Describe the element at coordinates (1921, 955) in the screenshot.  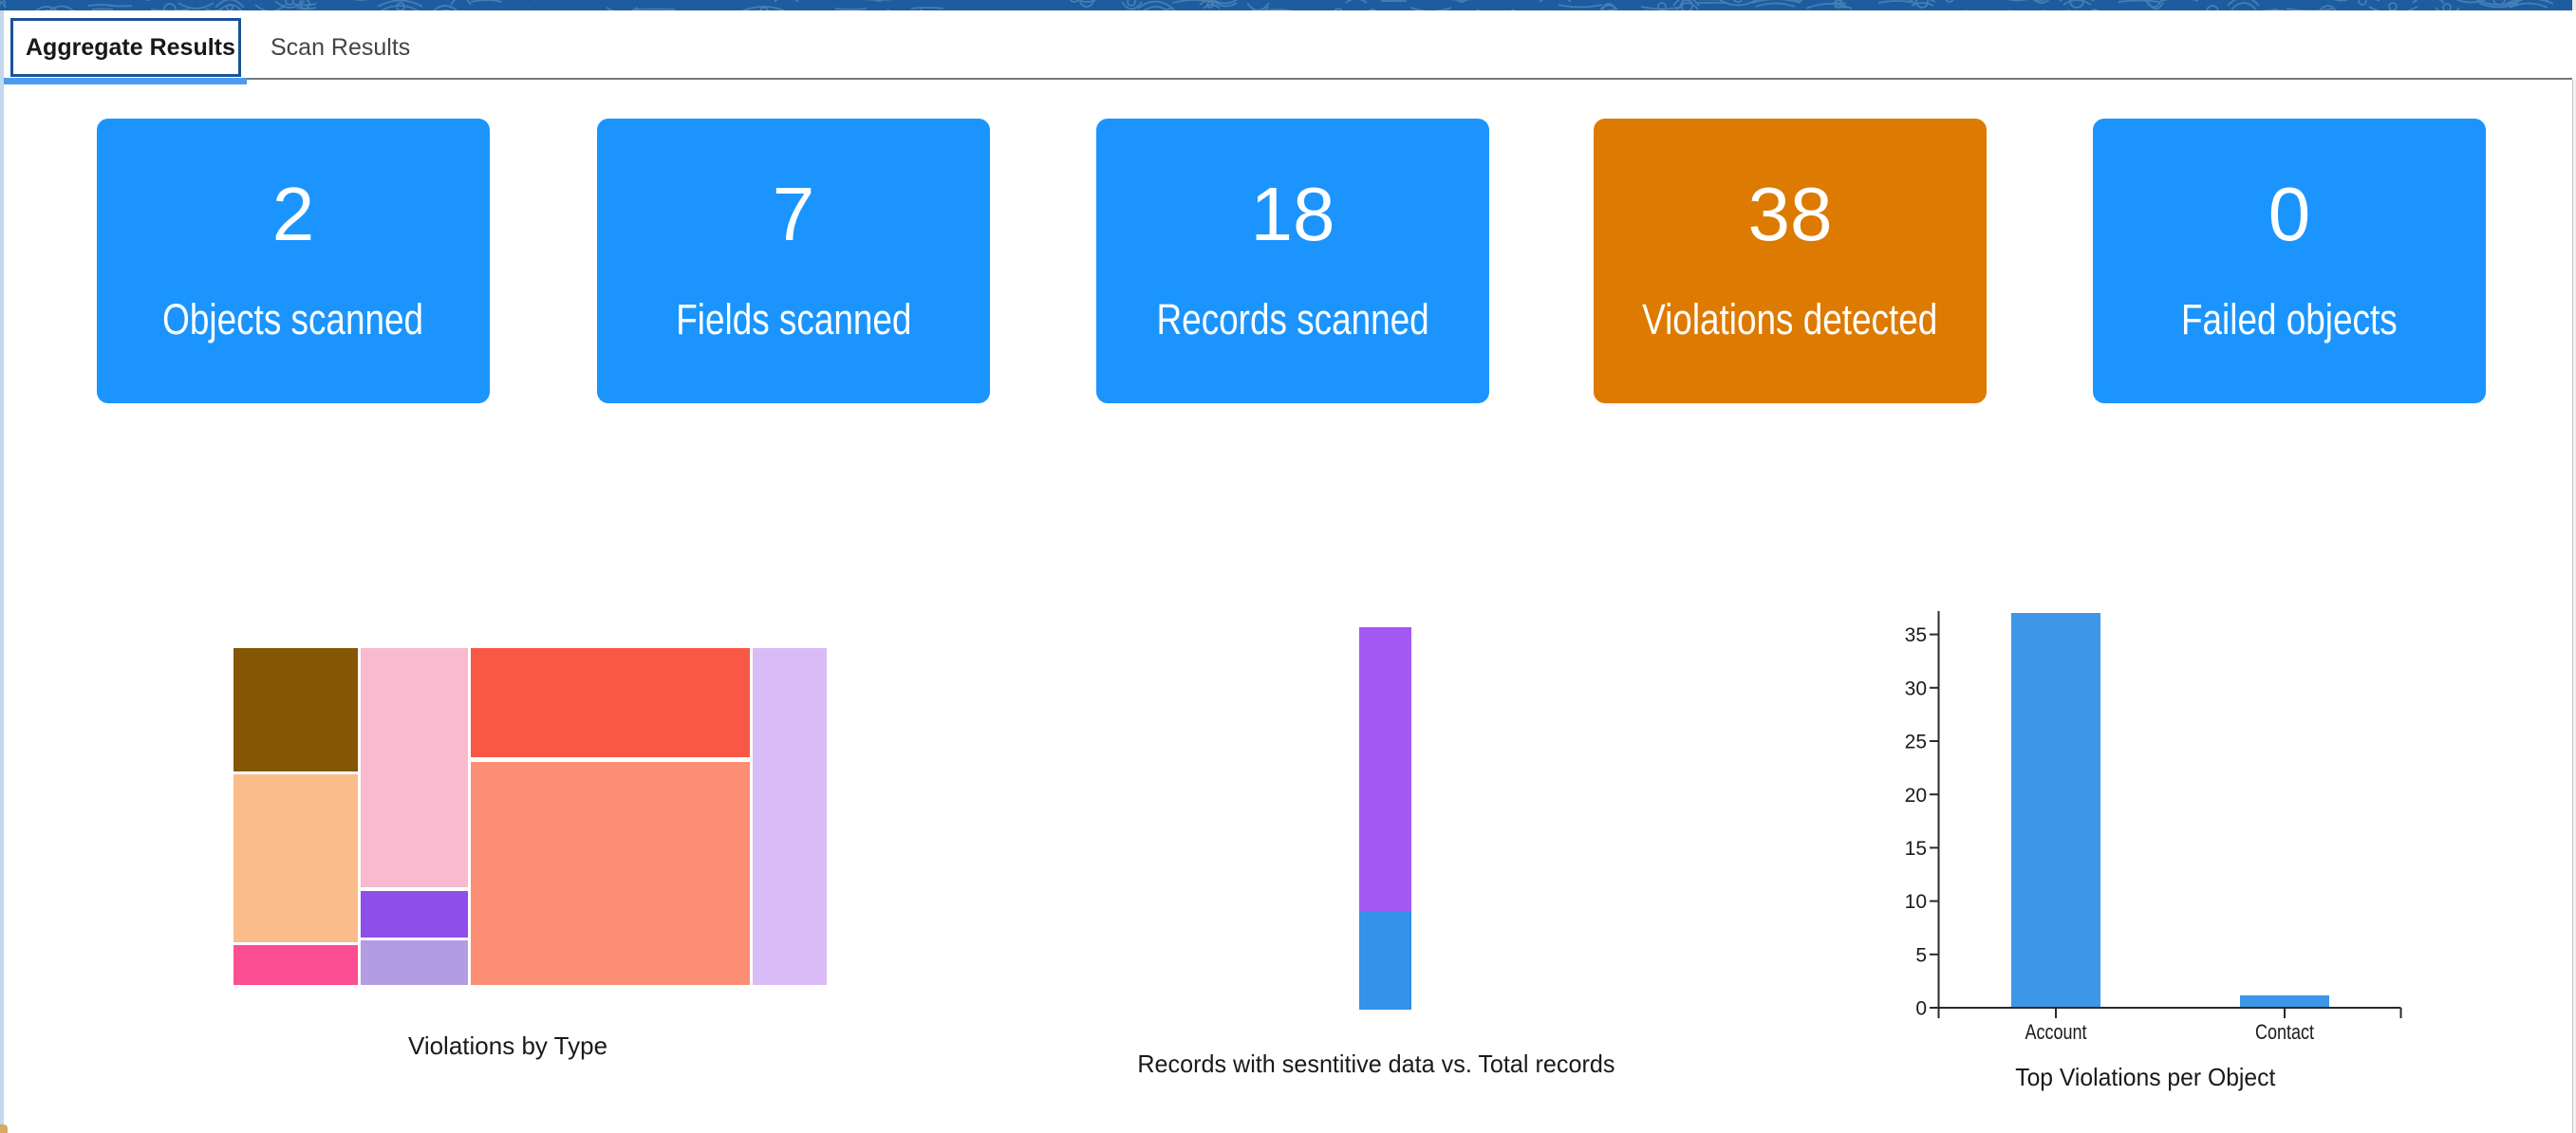
I see `svg-text: 5` at that location.